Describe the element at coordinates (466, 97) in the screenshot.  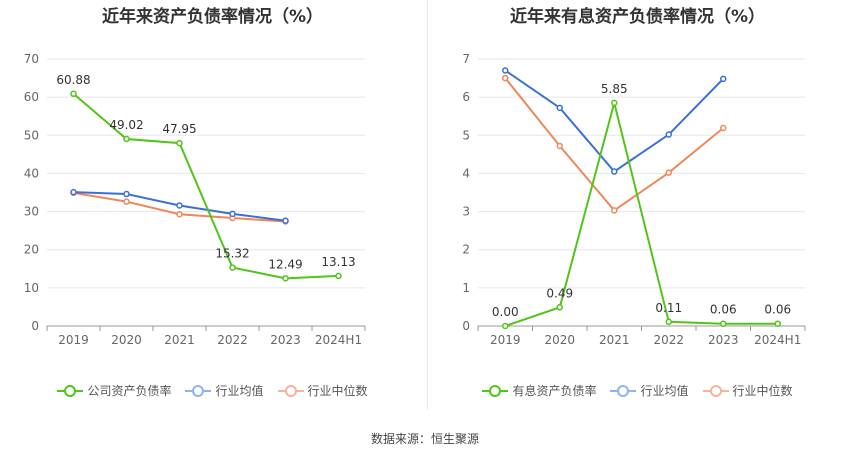
I see `y-tick-label: 6` at that location.